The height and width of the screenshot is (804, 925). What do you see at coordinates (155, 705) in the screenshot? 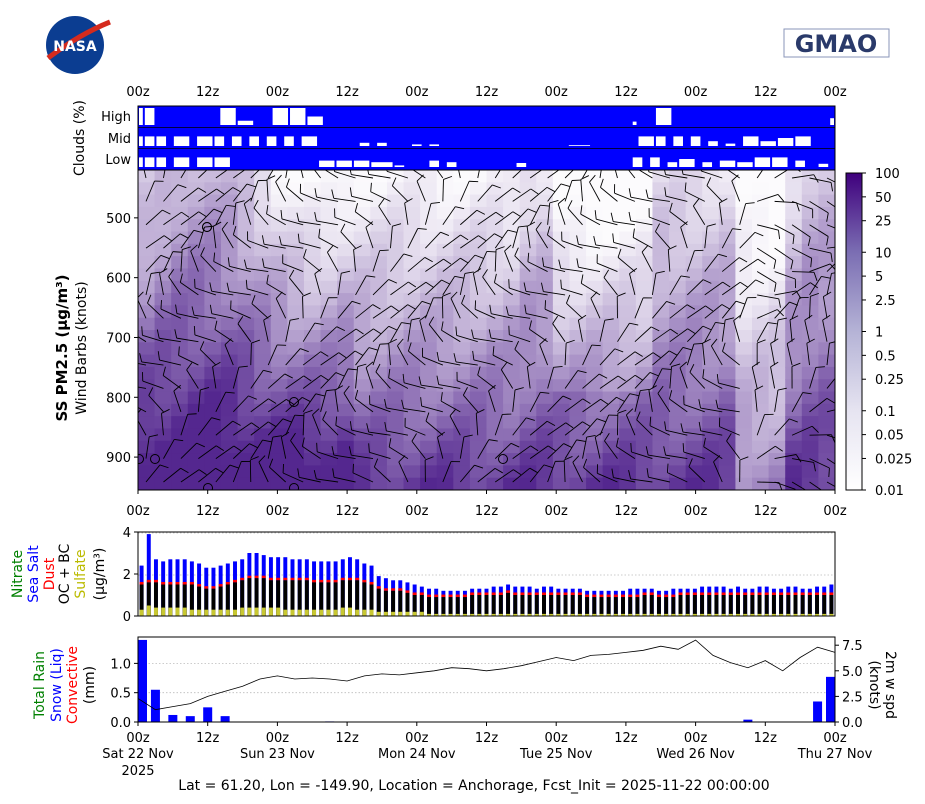
I see `snow-bar` at bounding box center [155, 705].